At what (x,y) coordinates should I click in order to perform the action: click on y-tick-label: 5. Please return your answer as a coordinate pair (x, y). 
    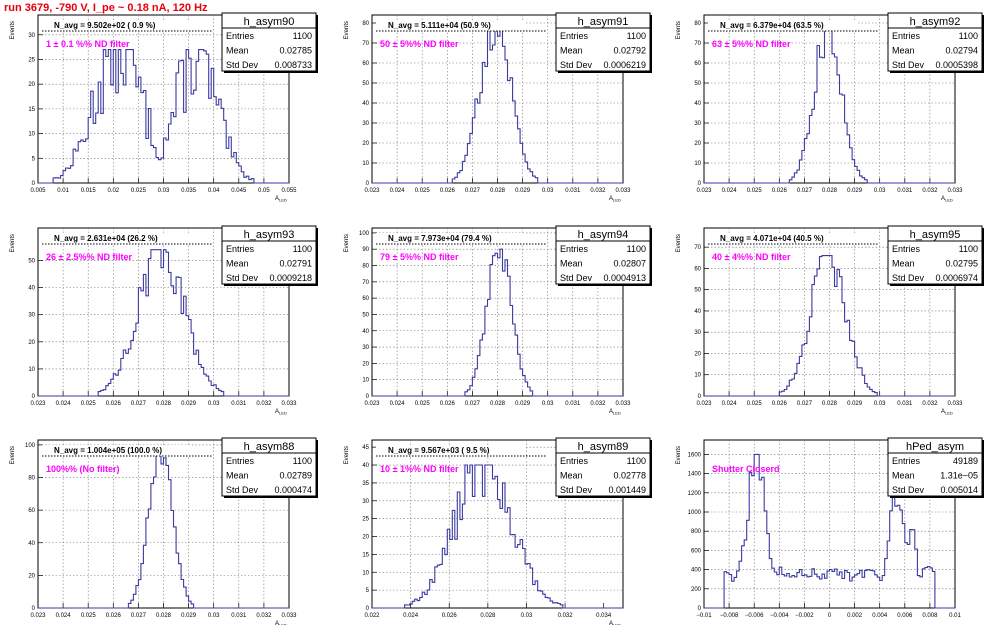
    Looking at the image, I should click on (34, 159).